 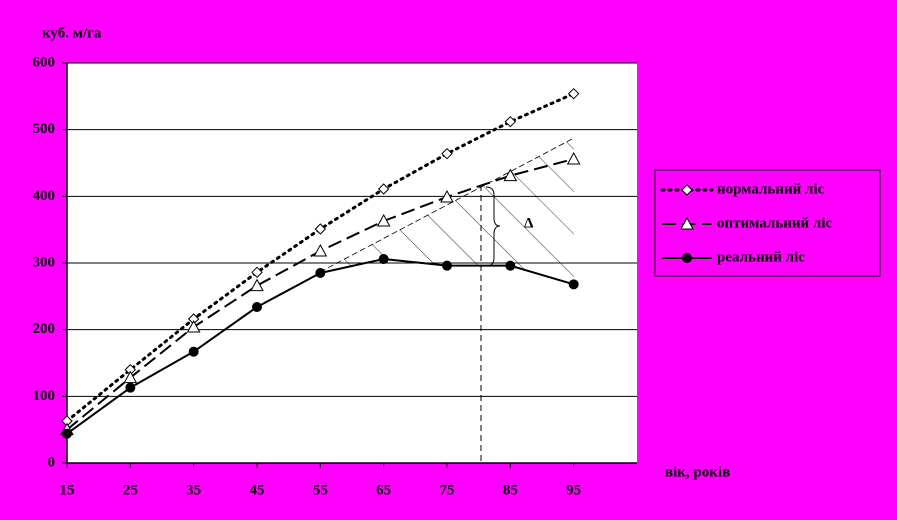 What do you see at coordinates (447, 490) in the screenshot?
I see `x-tick-label: 75` at bounding box center [447, 490].